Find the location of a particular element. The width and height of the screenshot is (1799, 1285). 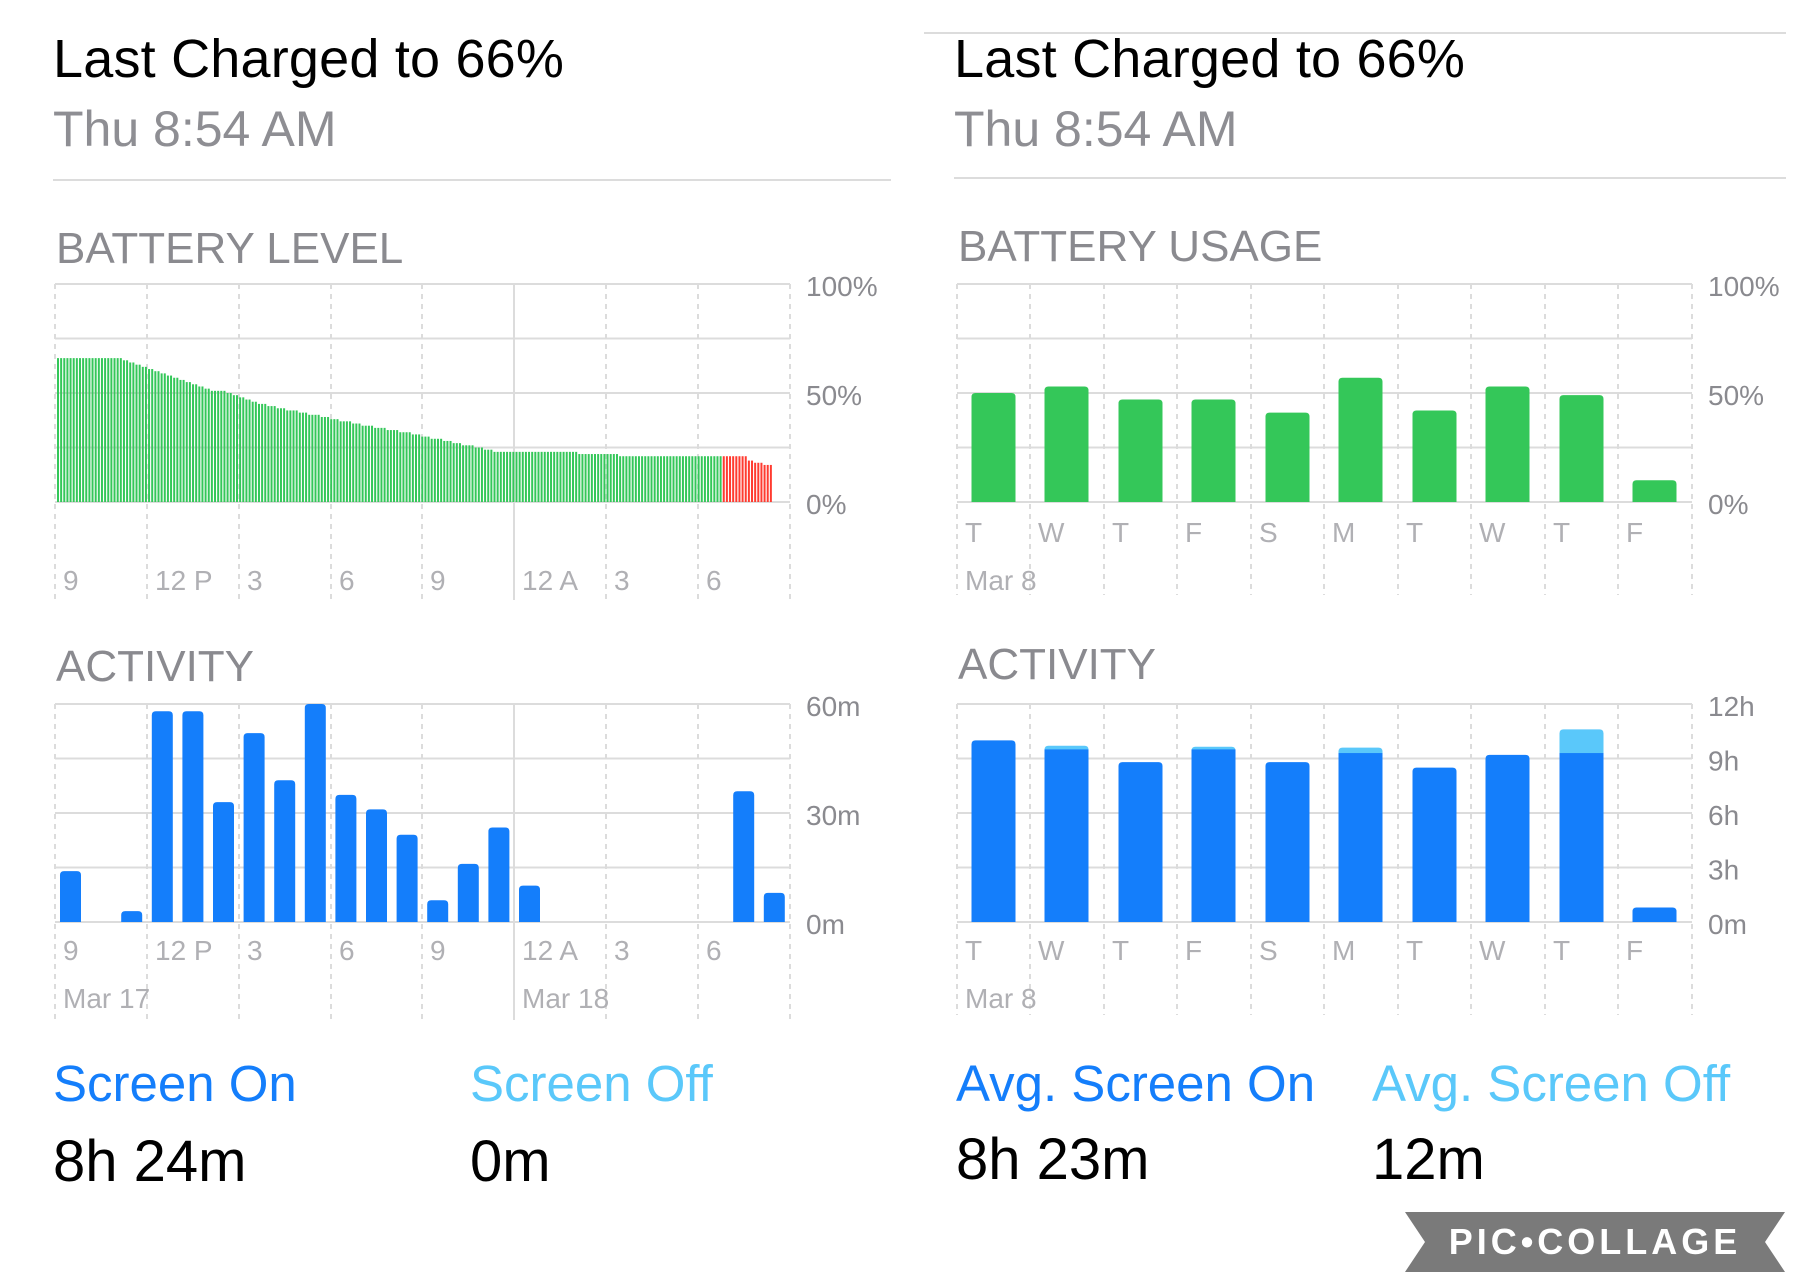

y-tick-label: 12h is located at coordinates (1731, 706).